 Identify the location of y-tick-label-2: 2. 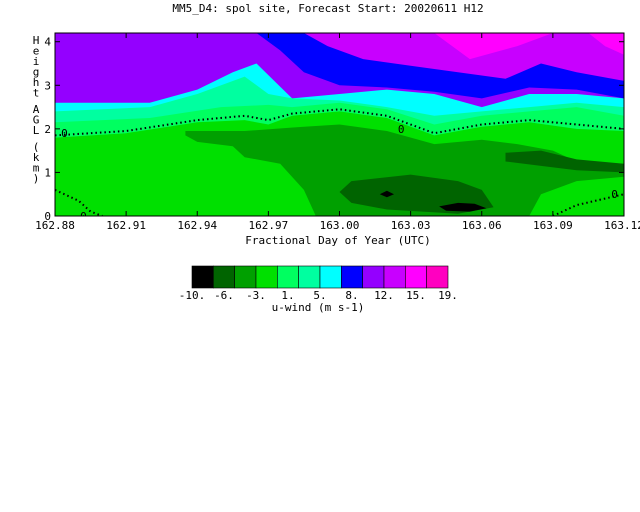
(47, 129).